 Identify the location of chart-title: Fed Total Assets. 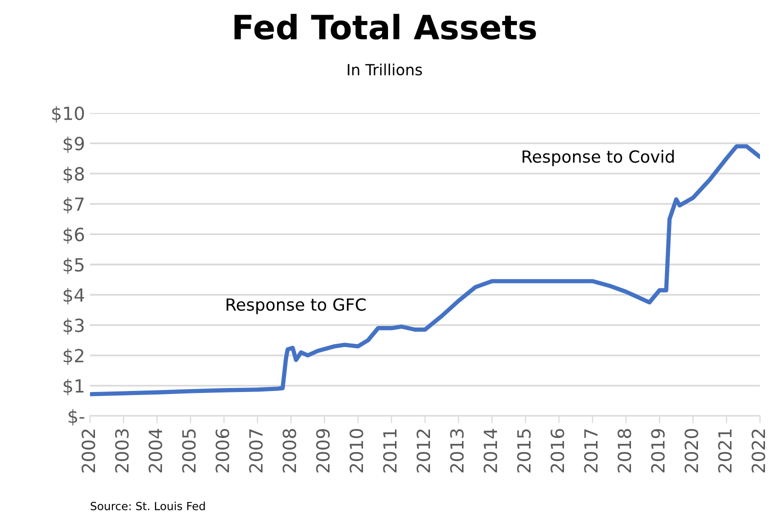
(385, 27).